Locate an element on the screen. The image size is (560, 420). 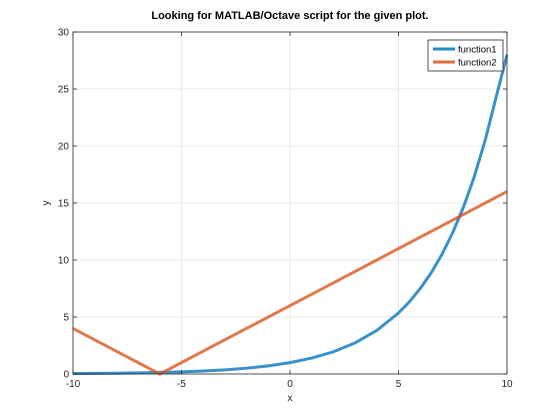
legend: function1 function2 is located at coordinates (465, 55).